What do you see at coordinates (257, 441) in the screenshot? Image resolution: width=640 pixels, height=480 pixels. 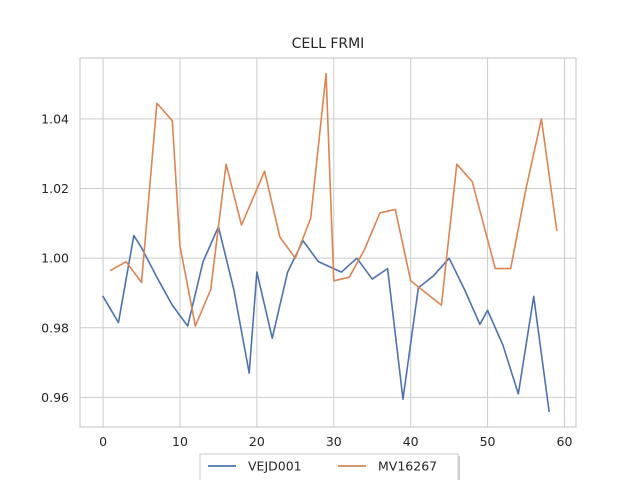 I see `x-tick-label: 20` at bounding box center [257, 441].